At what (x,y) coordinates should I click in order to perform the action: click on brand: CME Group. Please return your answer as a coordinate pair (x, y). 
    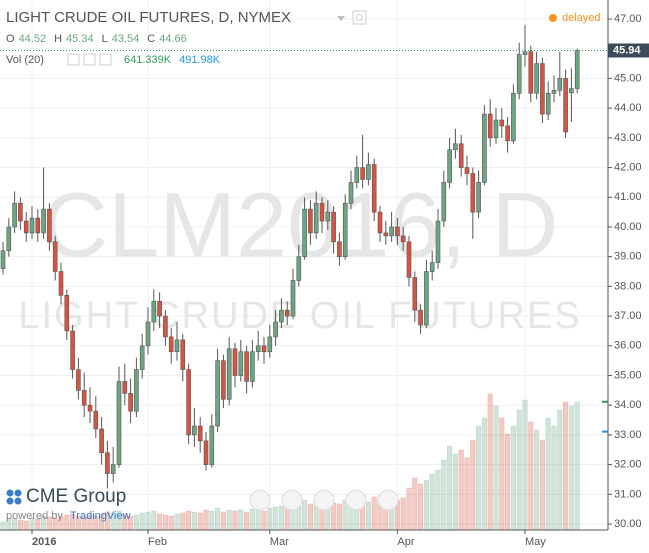
    Looking at the image, I should click on (76, 496).